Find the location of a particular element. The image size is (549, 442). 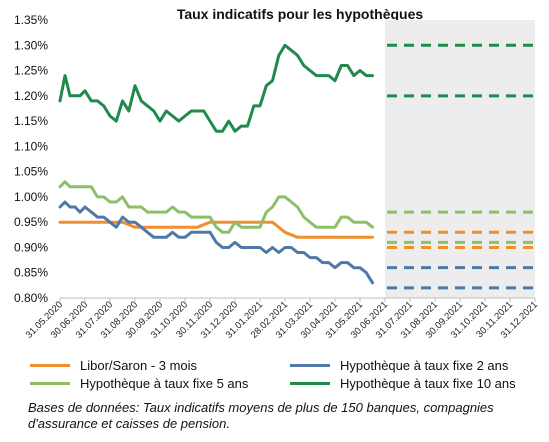

legend-label-fixed-2y: Hypothèque à taux fixe 2 ans is located at coordinates (424, 365).